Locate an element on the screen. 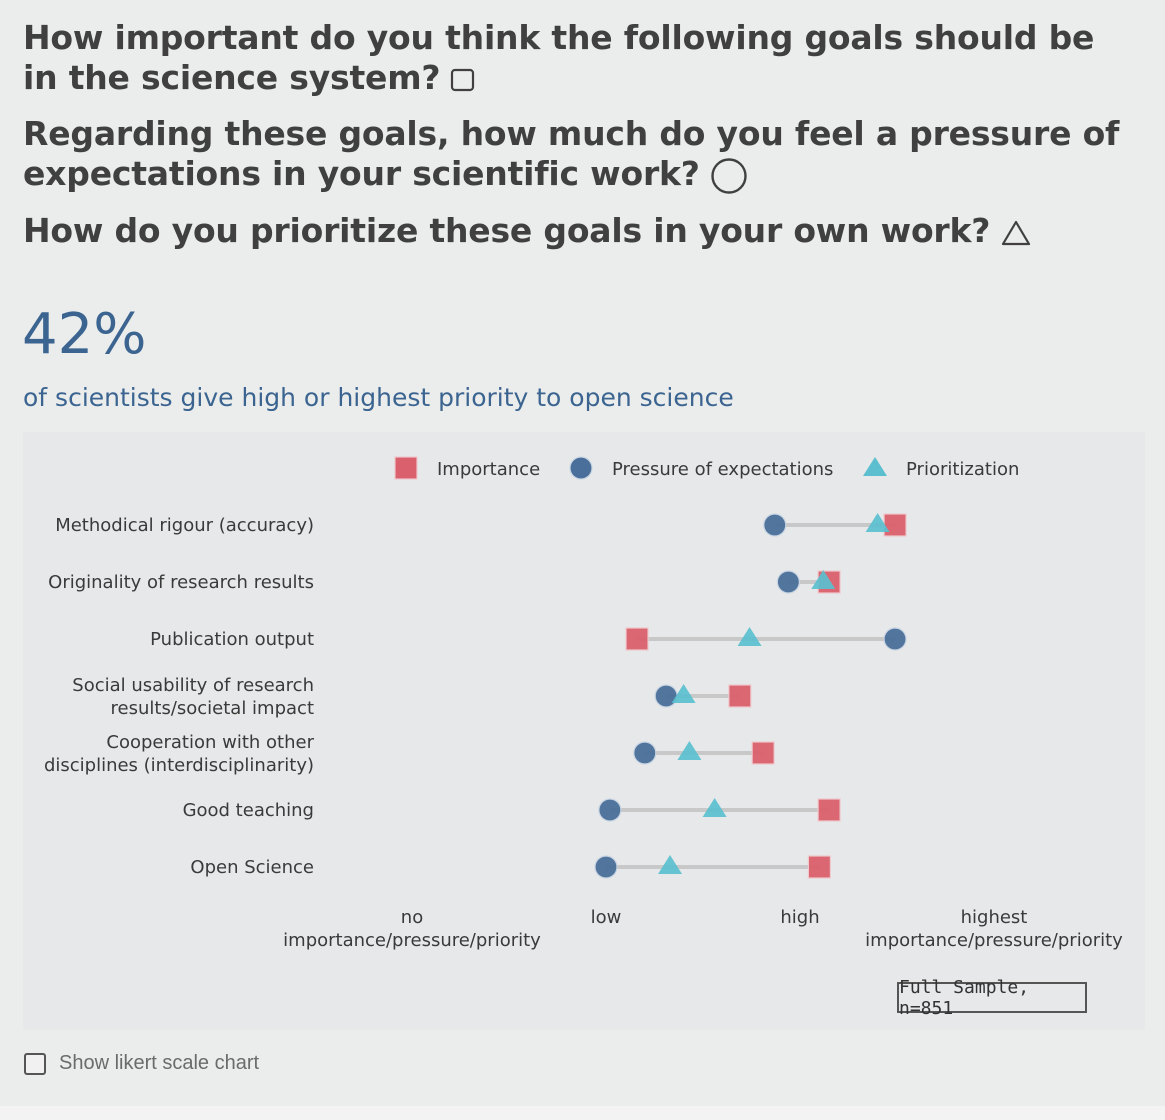 This screenshot has width=1165, height=1120. category-label: Originality of research results is located at coordinates (181, 582).